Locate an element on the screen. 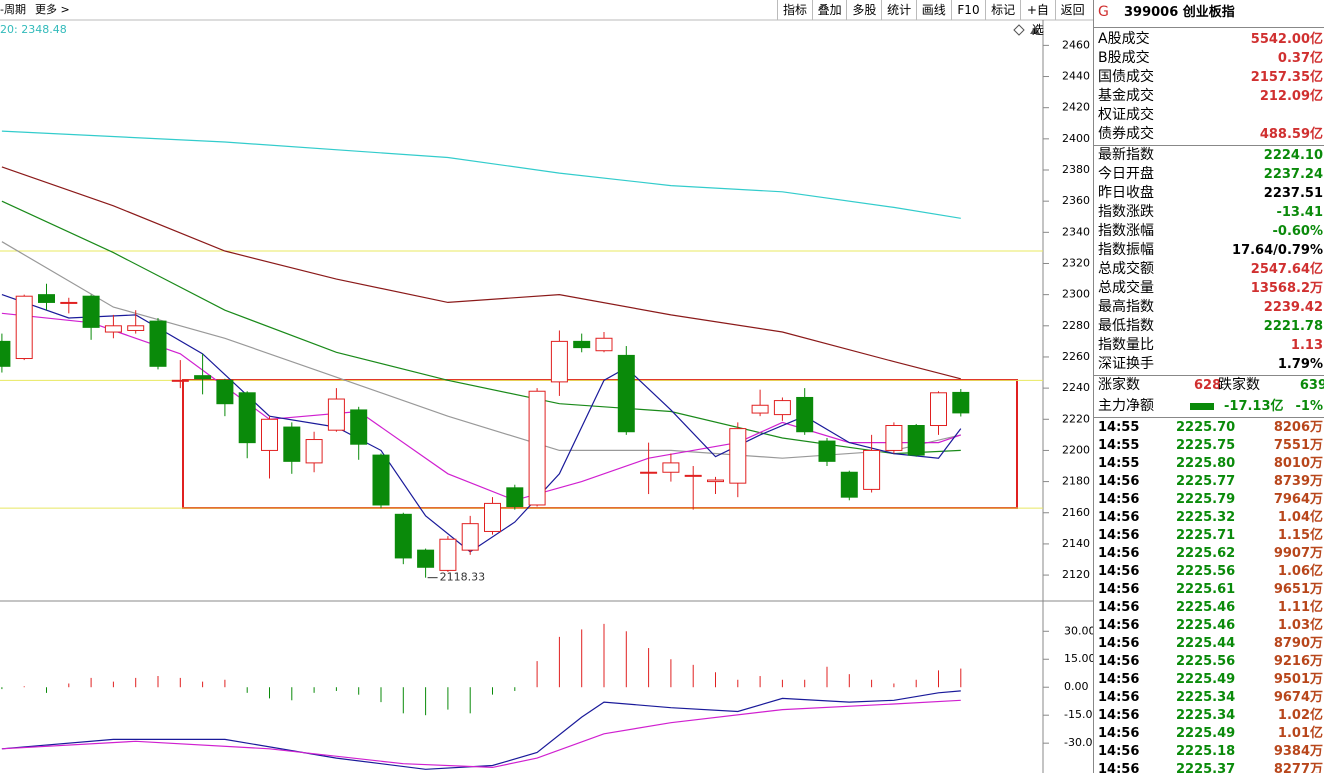 The image size is (1324, 773). trade-row: 14:56 2225.34 1.02亿 is located at coordinates (1210, 716).